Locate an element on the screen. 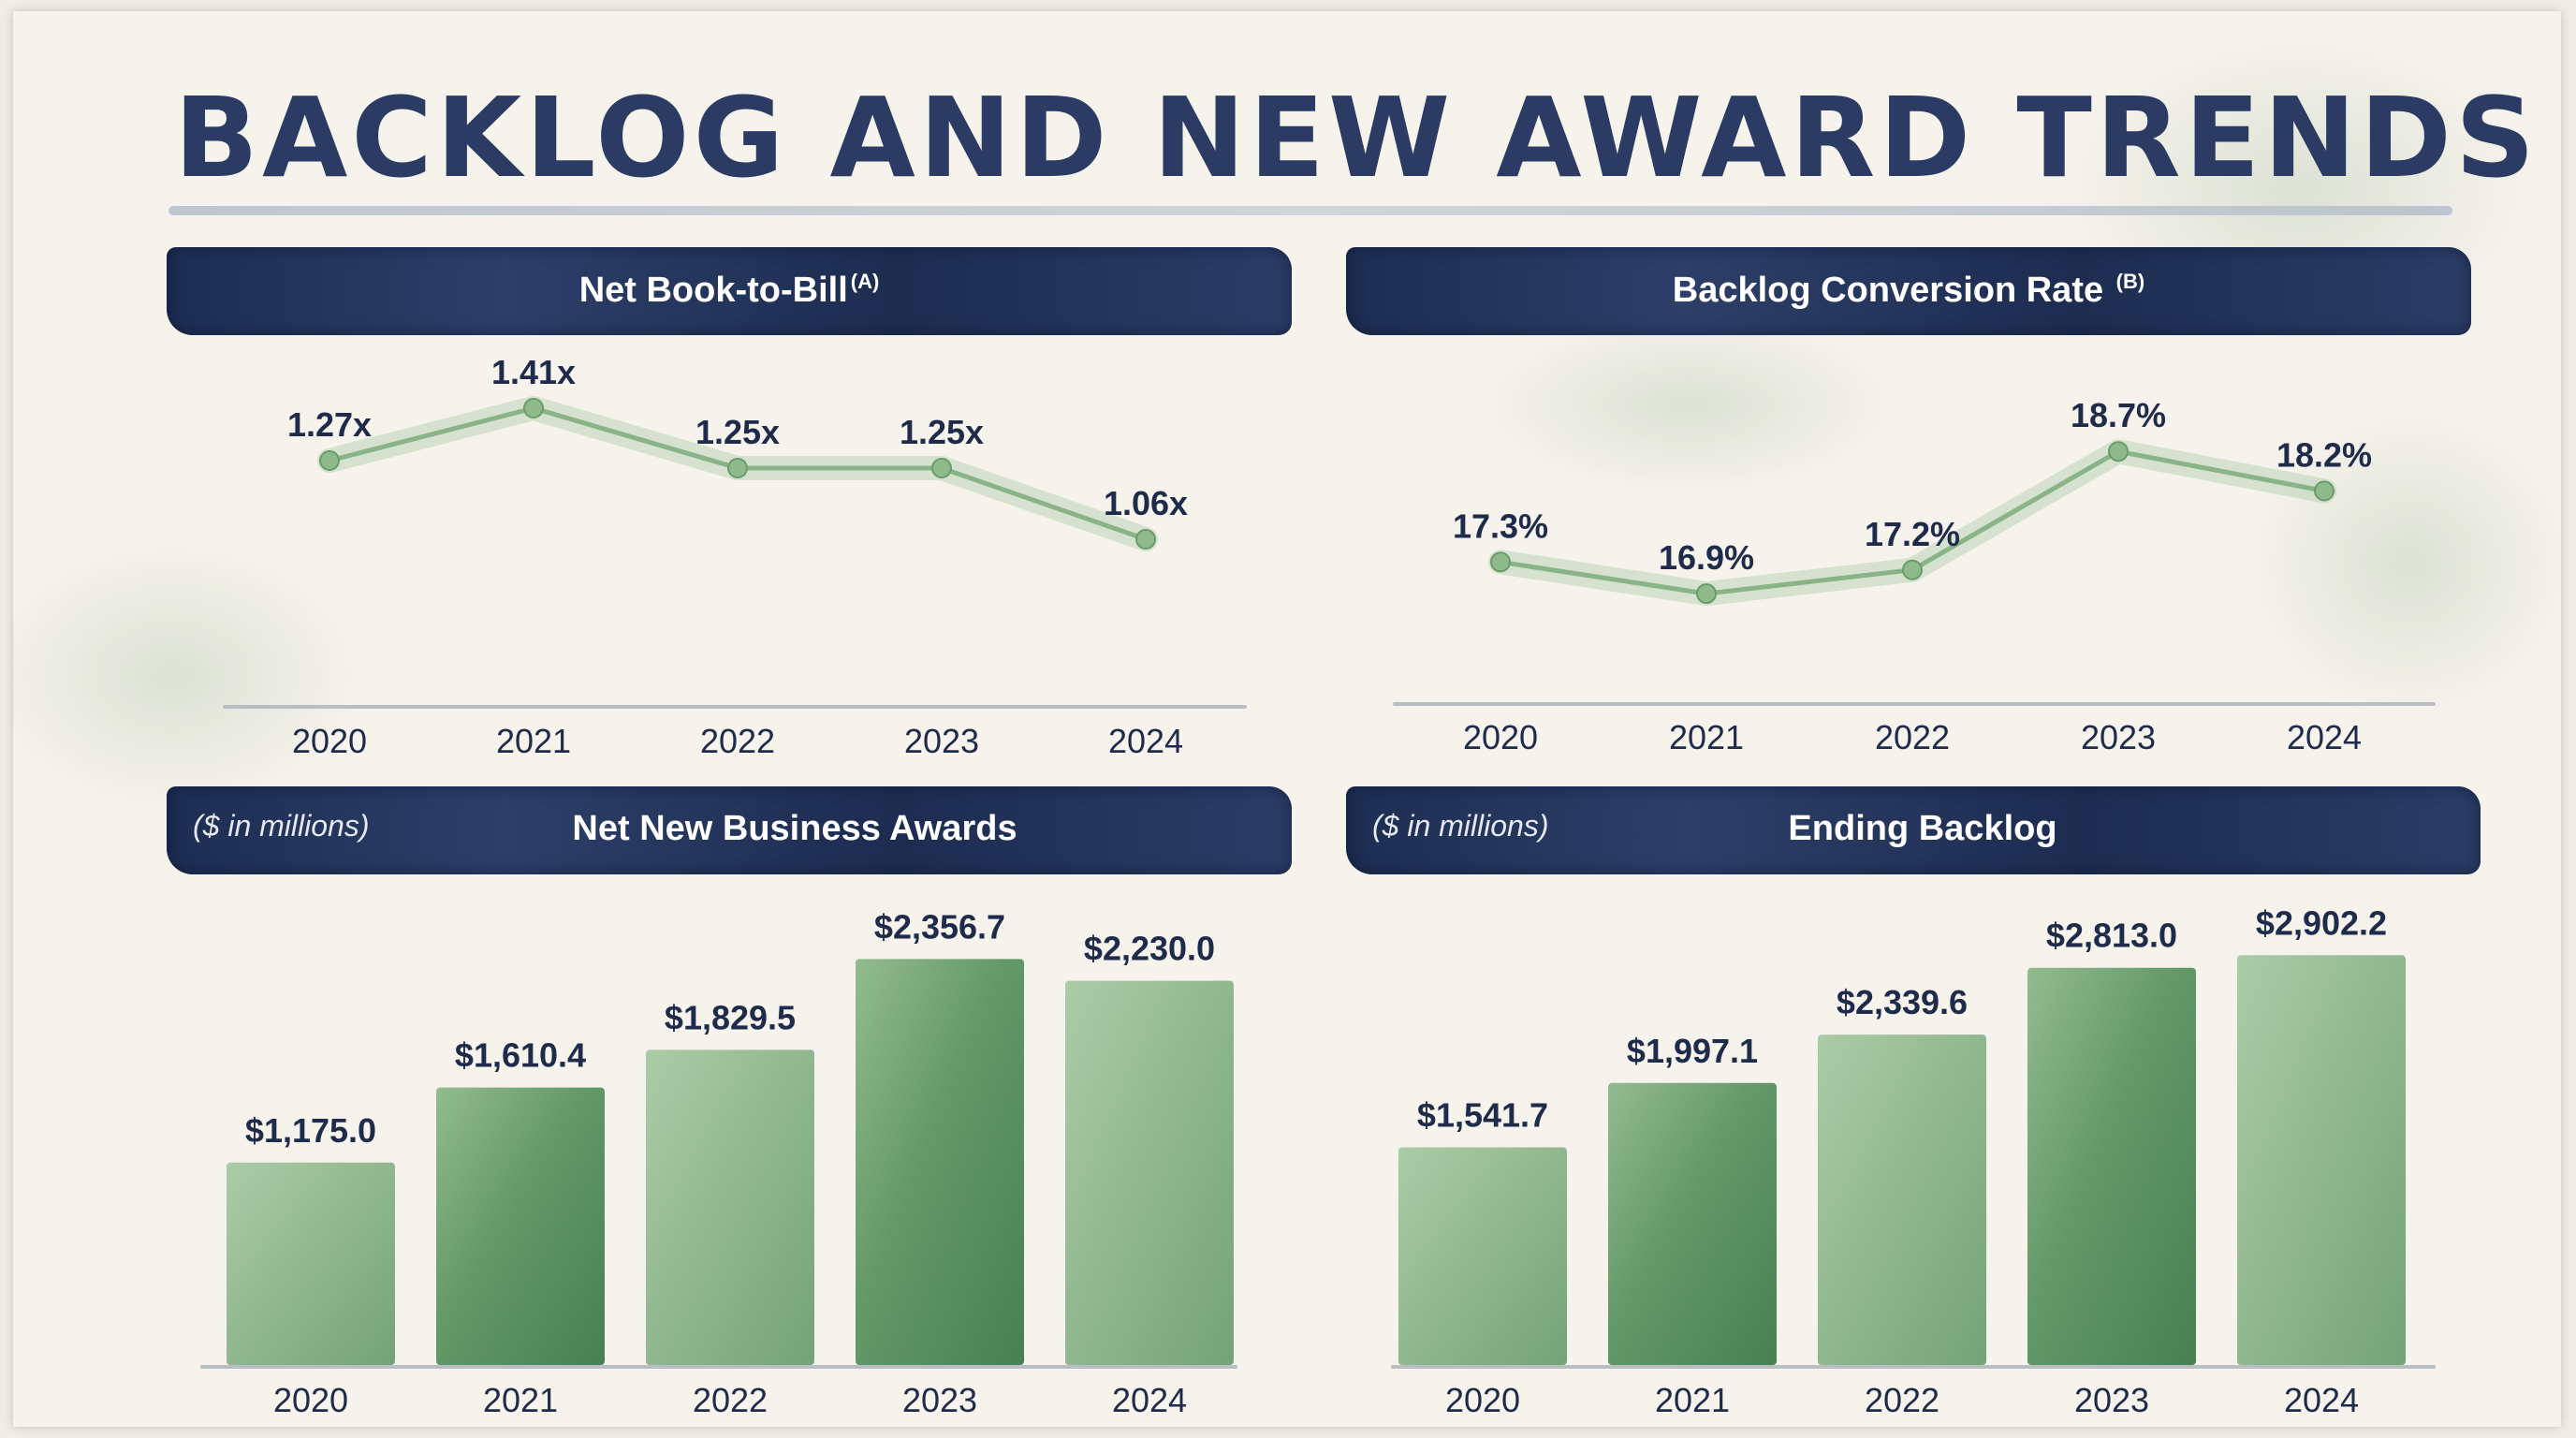 The width and height of the screenshot is (2576, 1438). backlog-bar-2022 is located at coordinates (1902, 1199).